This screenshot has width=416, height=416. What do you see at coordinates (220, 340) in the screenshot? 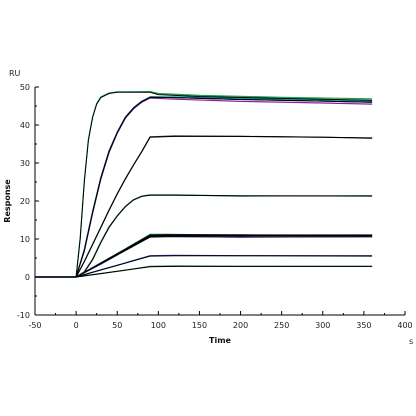
I see `x-axis-title: Time` at bounding box center [220, 340].